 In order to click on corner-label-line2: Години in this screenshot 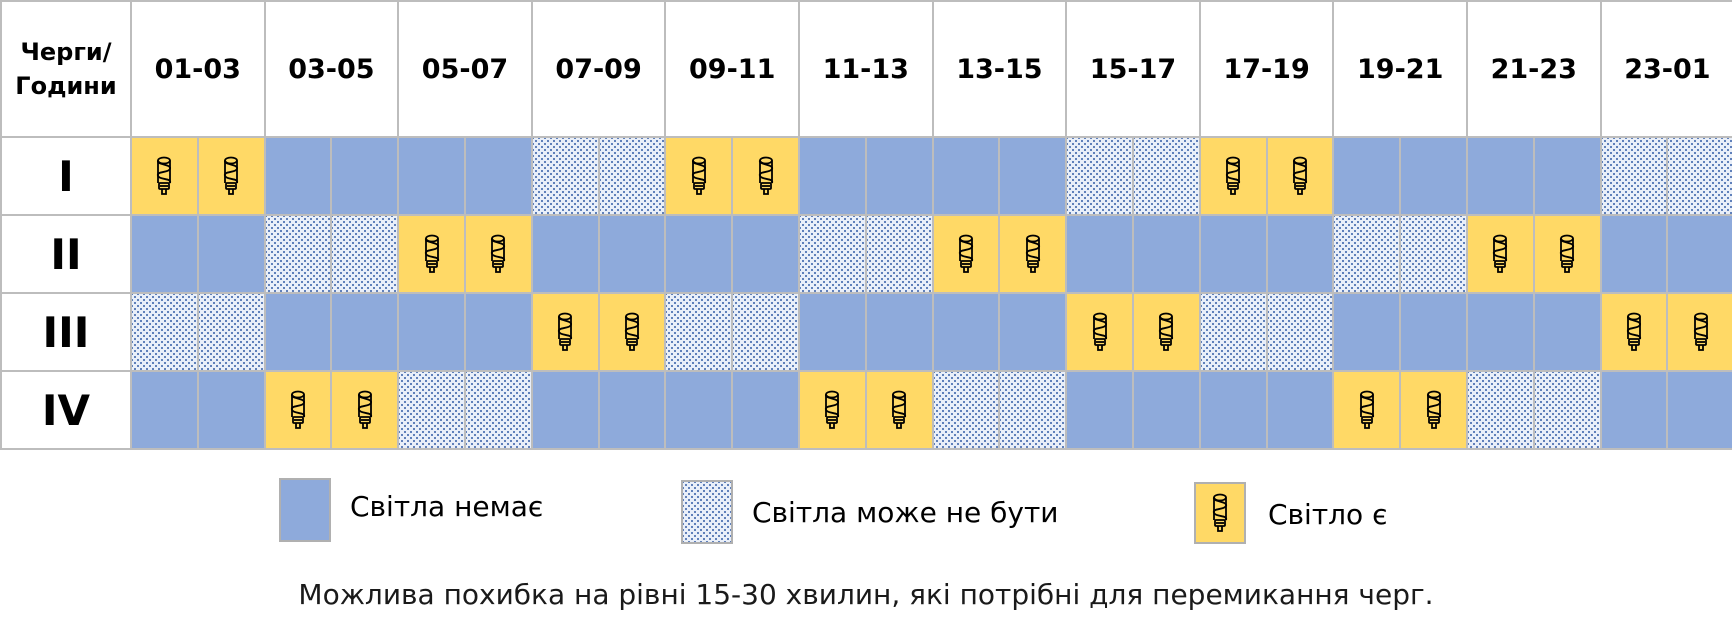, I will do `click(66, 86)`.